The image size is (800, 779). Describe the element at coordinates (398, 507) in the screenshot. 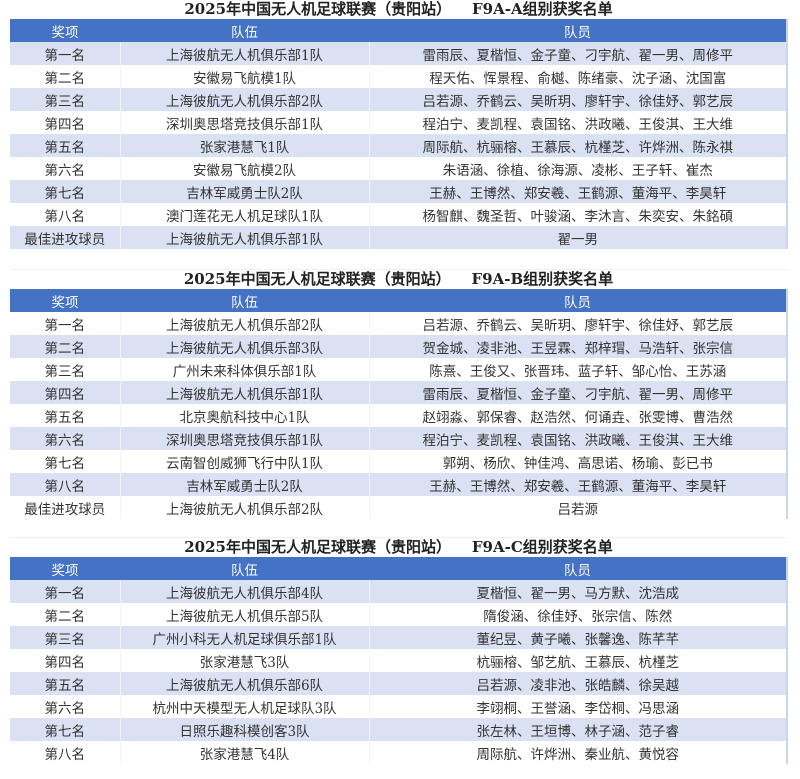

I see `table-row: 最佳进攻球员 上海彼航无人机俱乐部2队 吕若源` at that location.